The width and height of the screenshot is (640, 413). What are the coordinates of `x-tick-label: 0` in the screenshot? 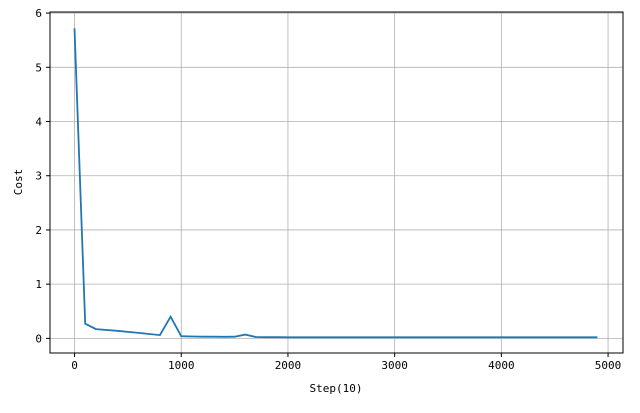 It's located at (74, 365).